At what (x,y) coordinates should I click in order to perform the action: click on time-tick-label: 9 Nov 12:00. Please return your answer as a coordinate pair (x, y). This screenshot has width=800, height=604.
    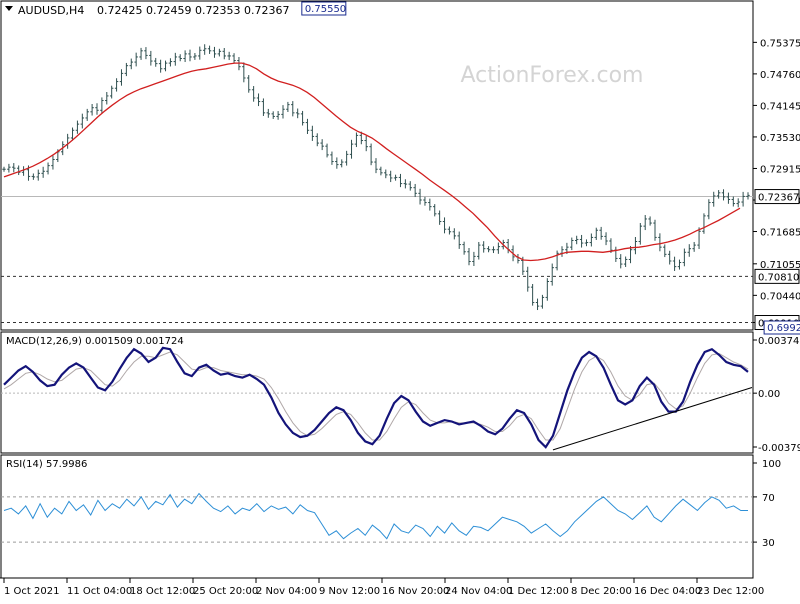
    Looking at the image, I should click on (349, 591).